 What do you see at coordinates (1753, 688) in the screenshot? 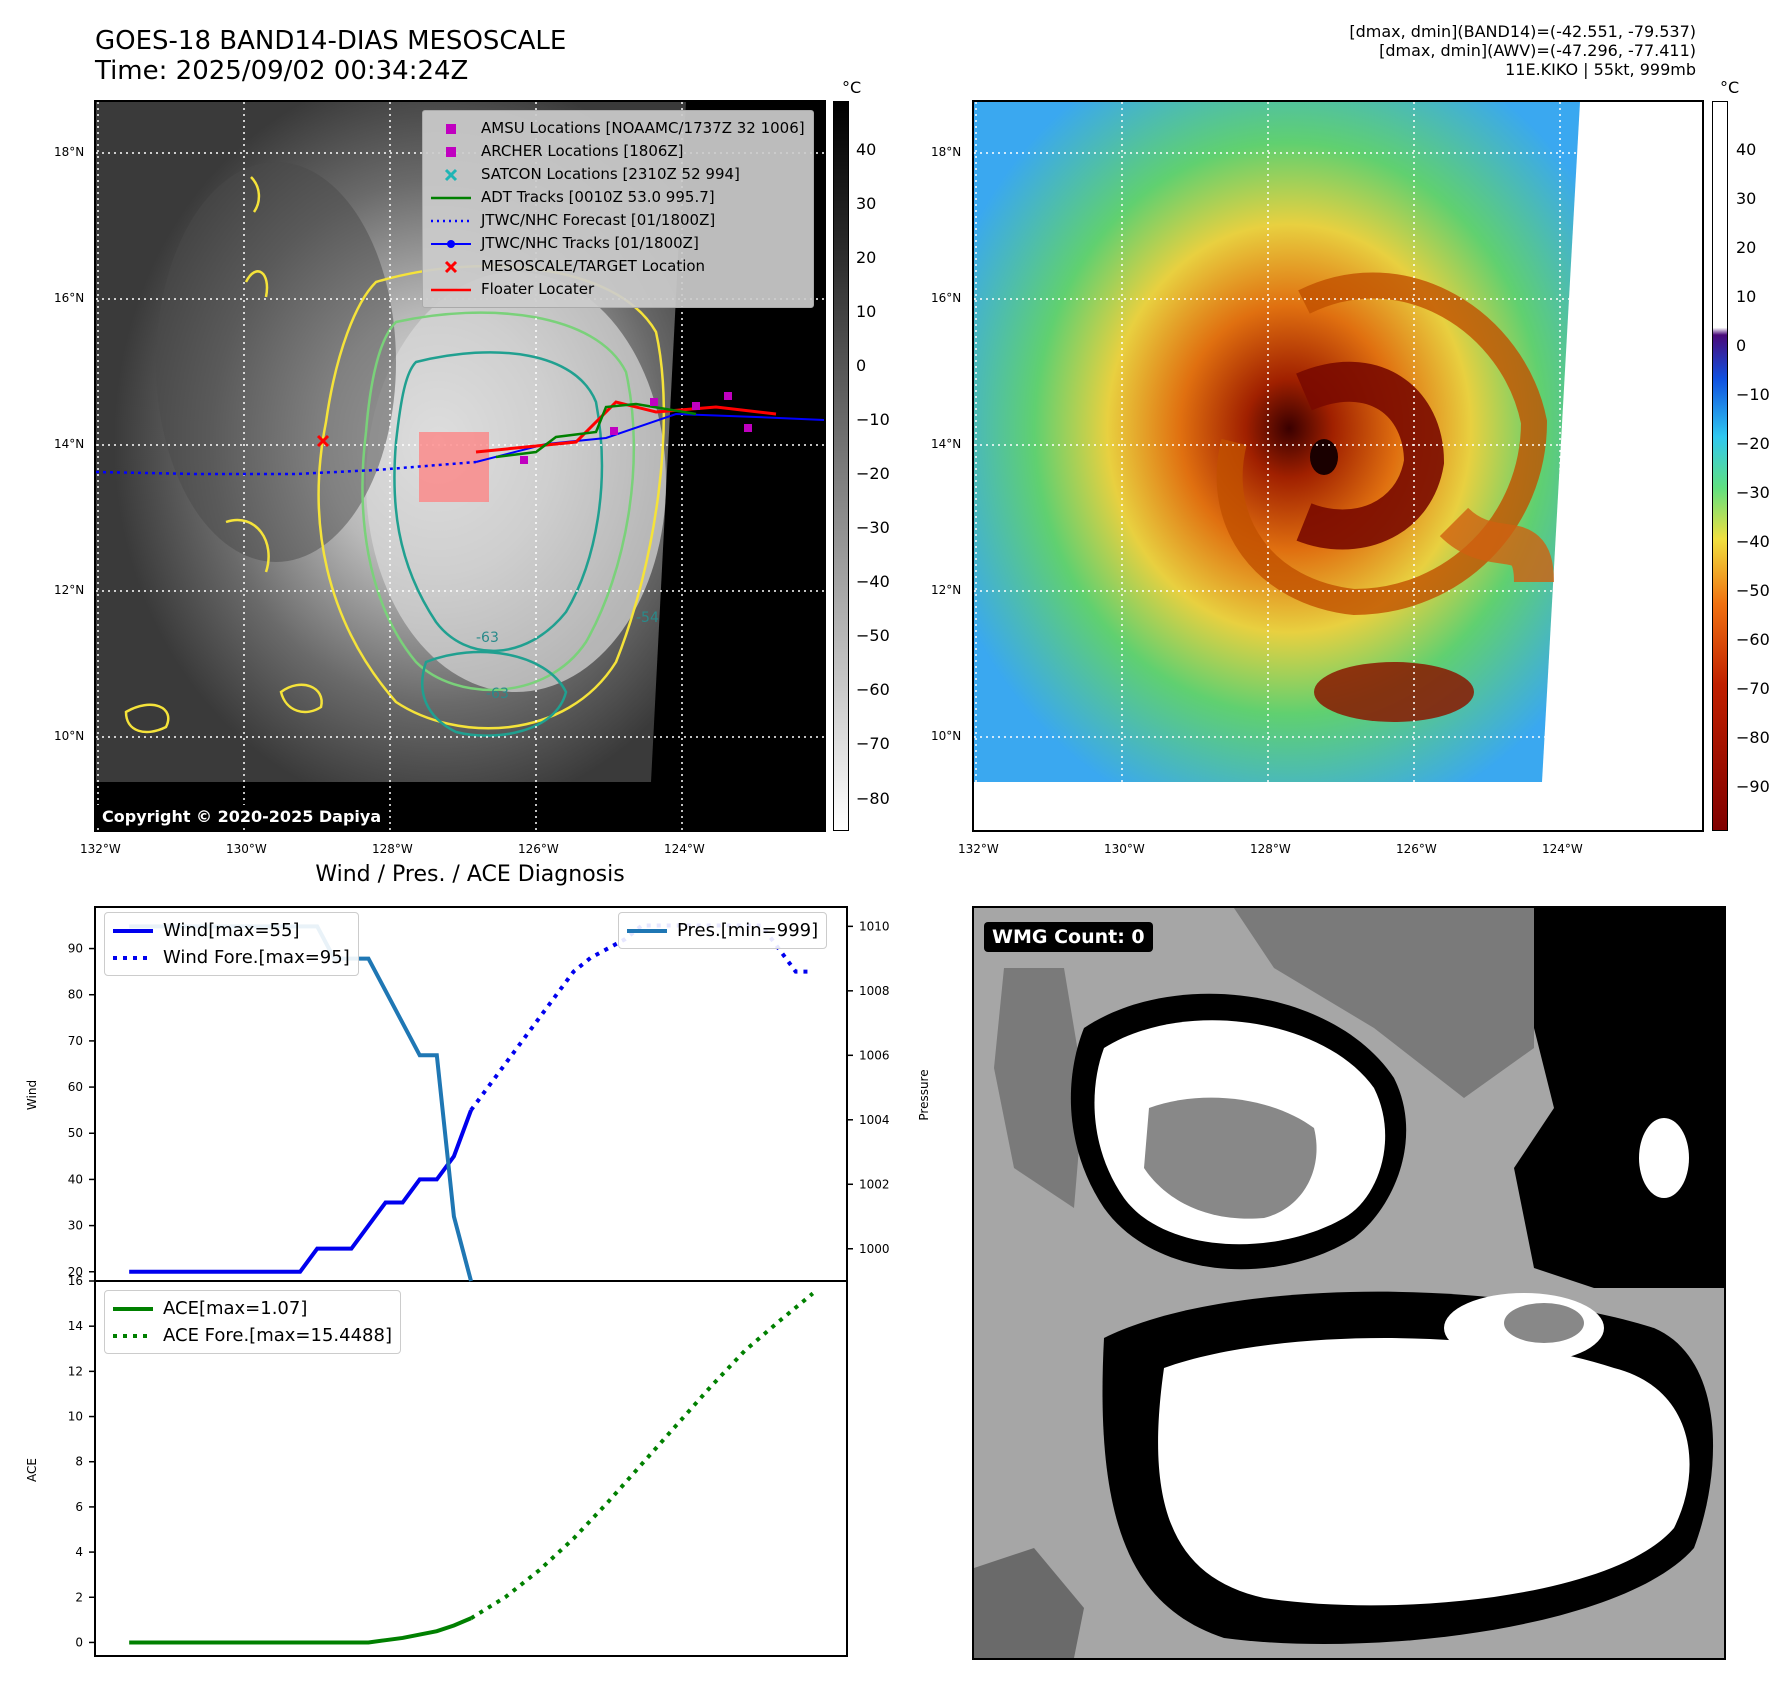
I see `colorbar-color-tick: −70` at bounding box center [1753, 688].